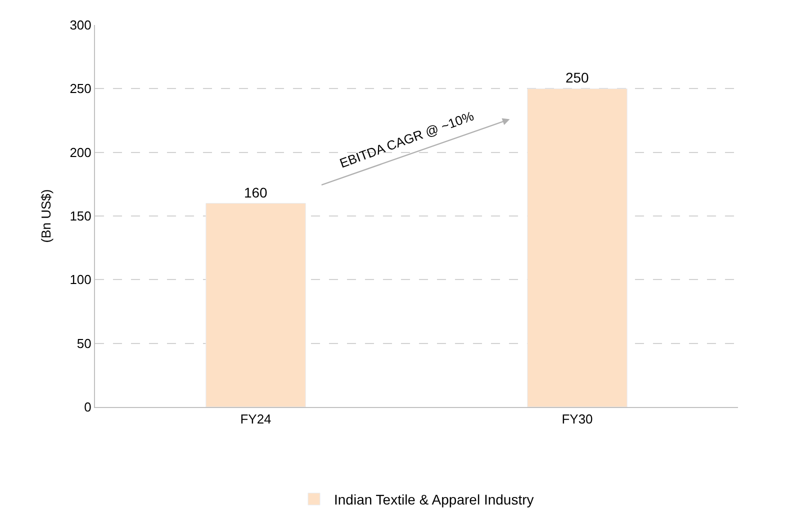 Image resolution: width=788 pixels, height=528 pixels. Describe the element at coordinates (256, 192) in the screenshot. I see `data-label: 160` at that location.